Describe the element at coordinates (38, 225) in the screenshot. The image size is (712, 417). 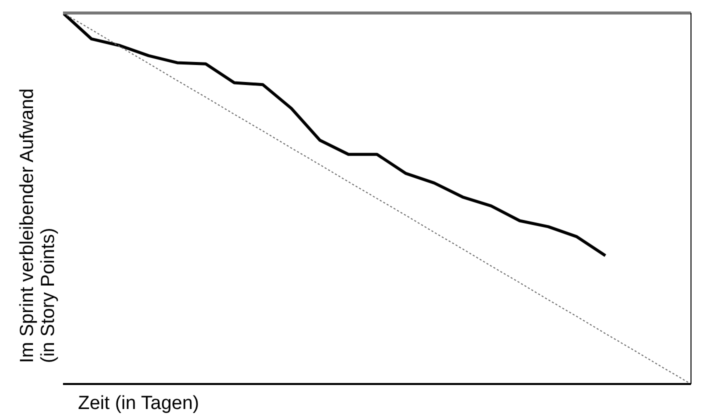
I see `y-axis-title: Im Sprint verbleibender Aufwand (in Story Points)` at that location.